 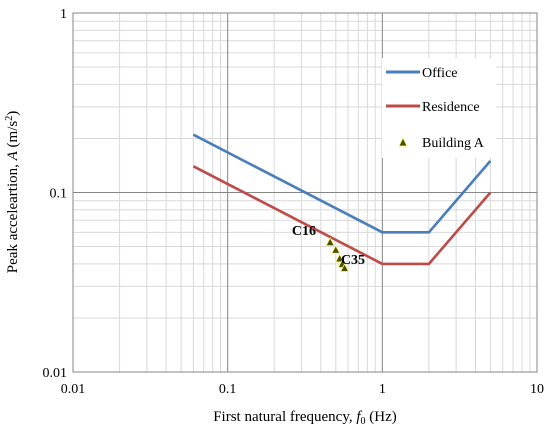 I want to click on y-axis-title: Peak acceleartion, A (m/s2), so click(x=12, y=192).